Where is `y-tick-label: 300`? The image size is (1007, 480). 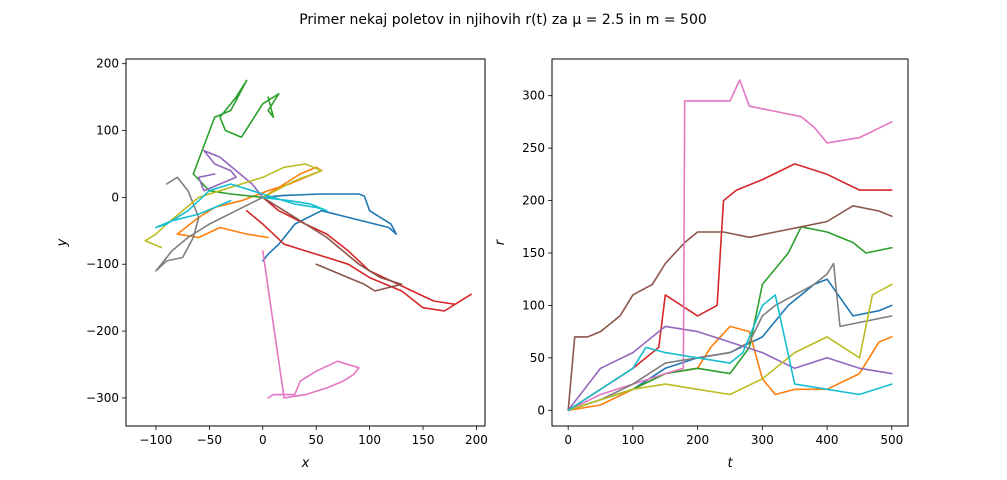
y-tick-label: 300 is located at coordinates (533, 96).